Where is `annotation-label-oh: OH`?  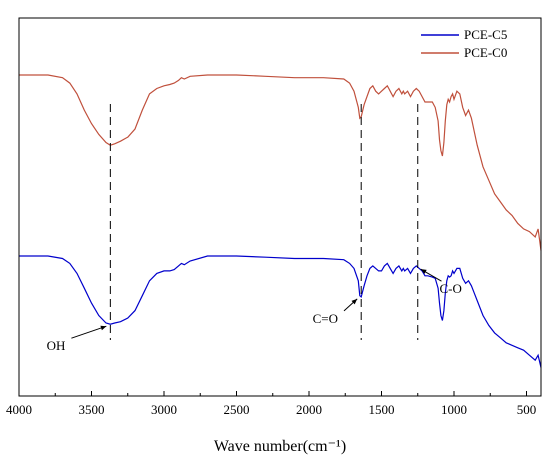
annotation-label-oh: OH is located at coordinates (56, 345).